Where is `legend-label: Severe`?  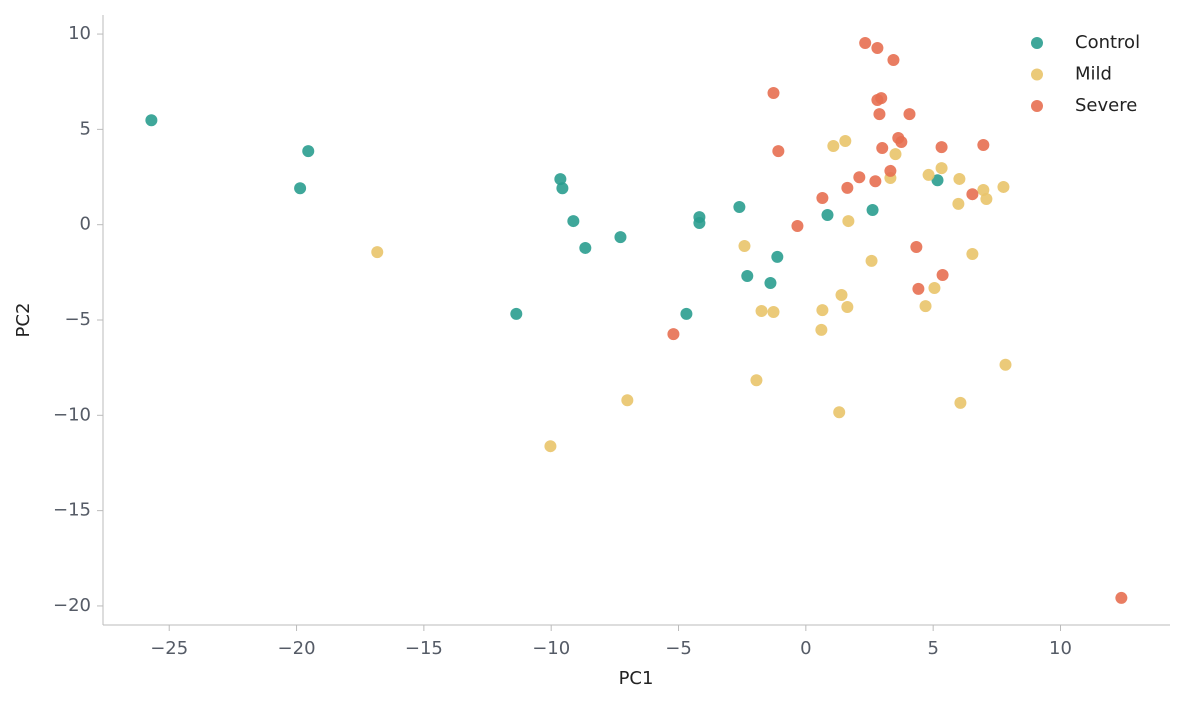
legend-label: Severe is located at coordinates (1106, 105).